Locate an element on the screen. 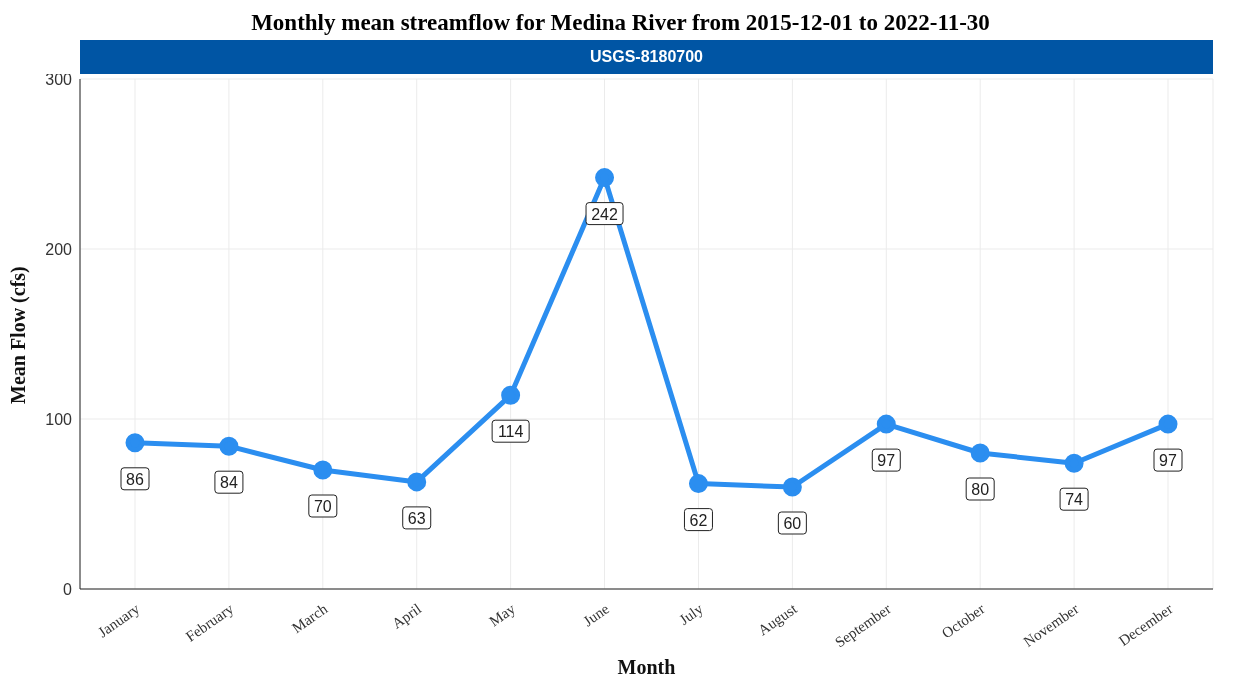 Image resolution: width=1241 pixels, height=678 pixels. data-label: 60 is located at coordinates (792, 523).